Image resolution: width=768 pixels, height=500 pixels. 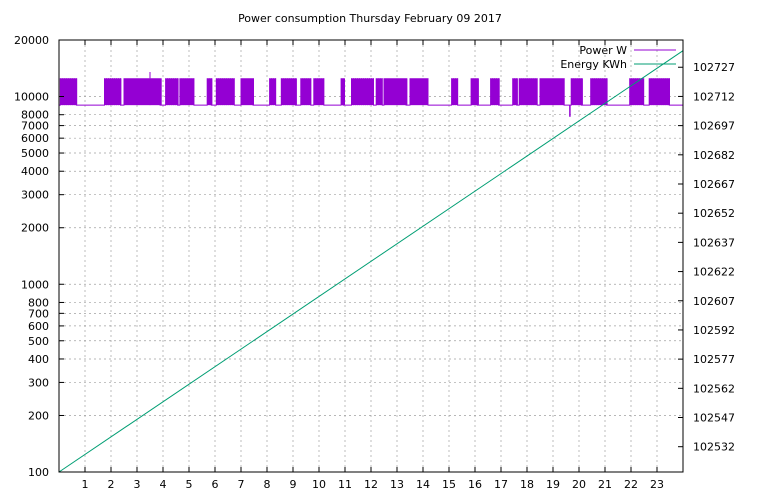 I want to click on y-left-tick-label: 5000, so click(x=35, y=153).